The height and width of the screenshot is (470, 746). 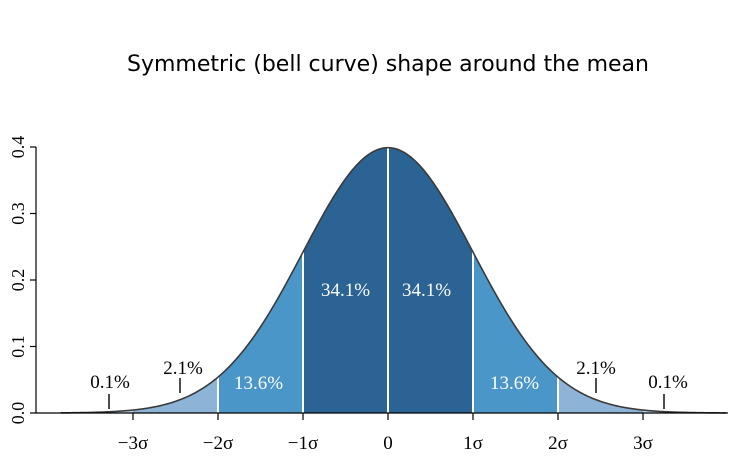 I want to click on x-tick-label: 1σ, so click(x=473, y=443).